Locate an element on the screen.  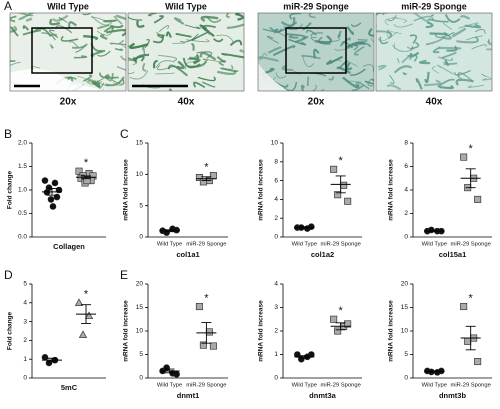
y-tick-label: 15 is located at coordinates (140, 307).